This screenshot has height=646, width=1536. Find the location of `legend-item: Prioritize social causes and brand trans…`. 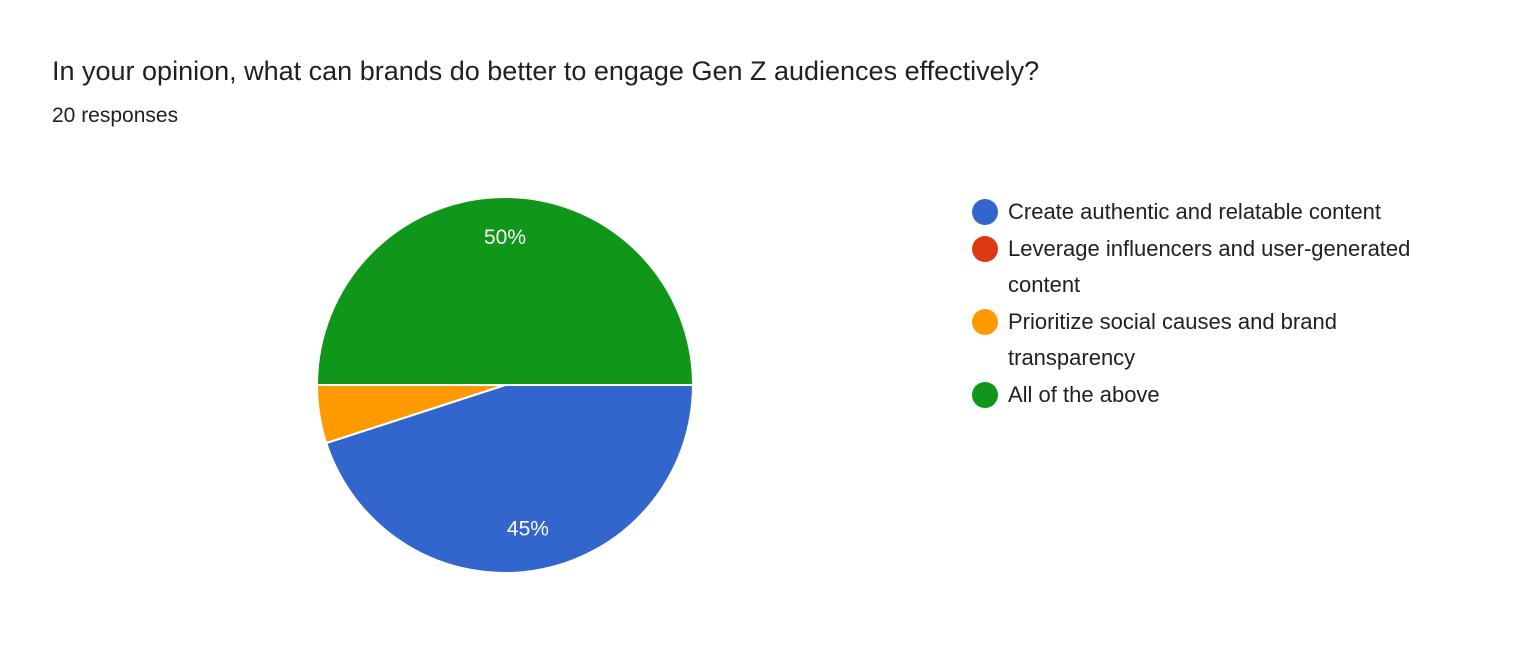

legend-item: Prioritize social causes and brand trans… is located at coordinates (1207, 340).